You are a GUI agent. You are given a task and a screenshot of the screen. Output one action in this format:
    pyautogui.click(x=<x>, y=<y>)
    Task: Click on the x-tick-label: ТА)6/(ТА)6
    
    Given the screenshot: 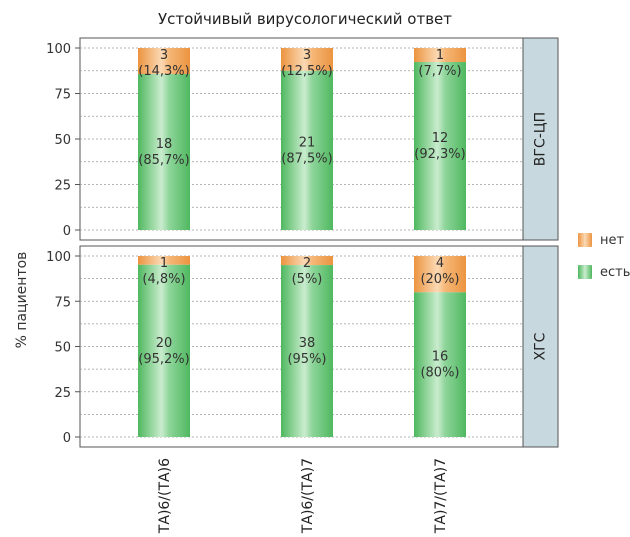 What is the action you would take?
    pyautogui.click(x=165, y=496)
    